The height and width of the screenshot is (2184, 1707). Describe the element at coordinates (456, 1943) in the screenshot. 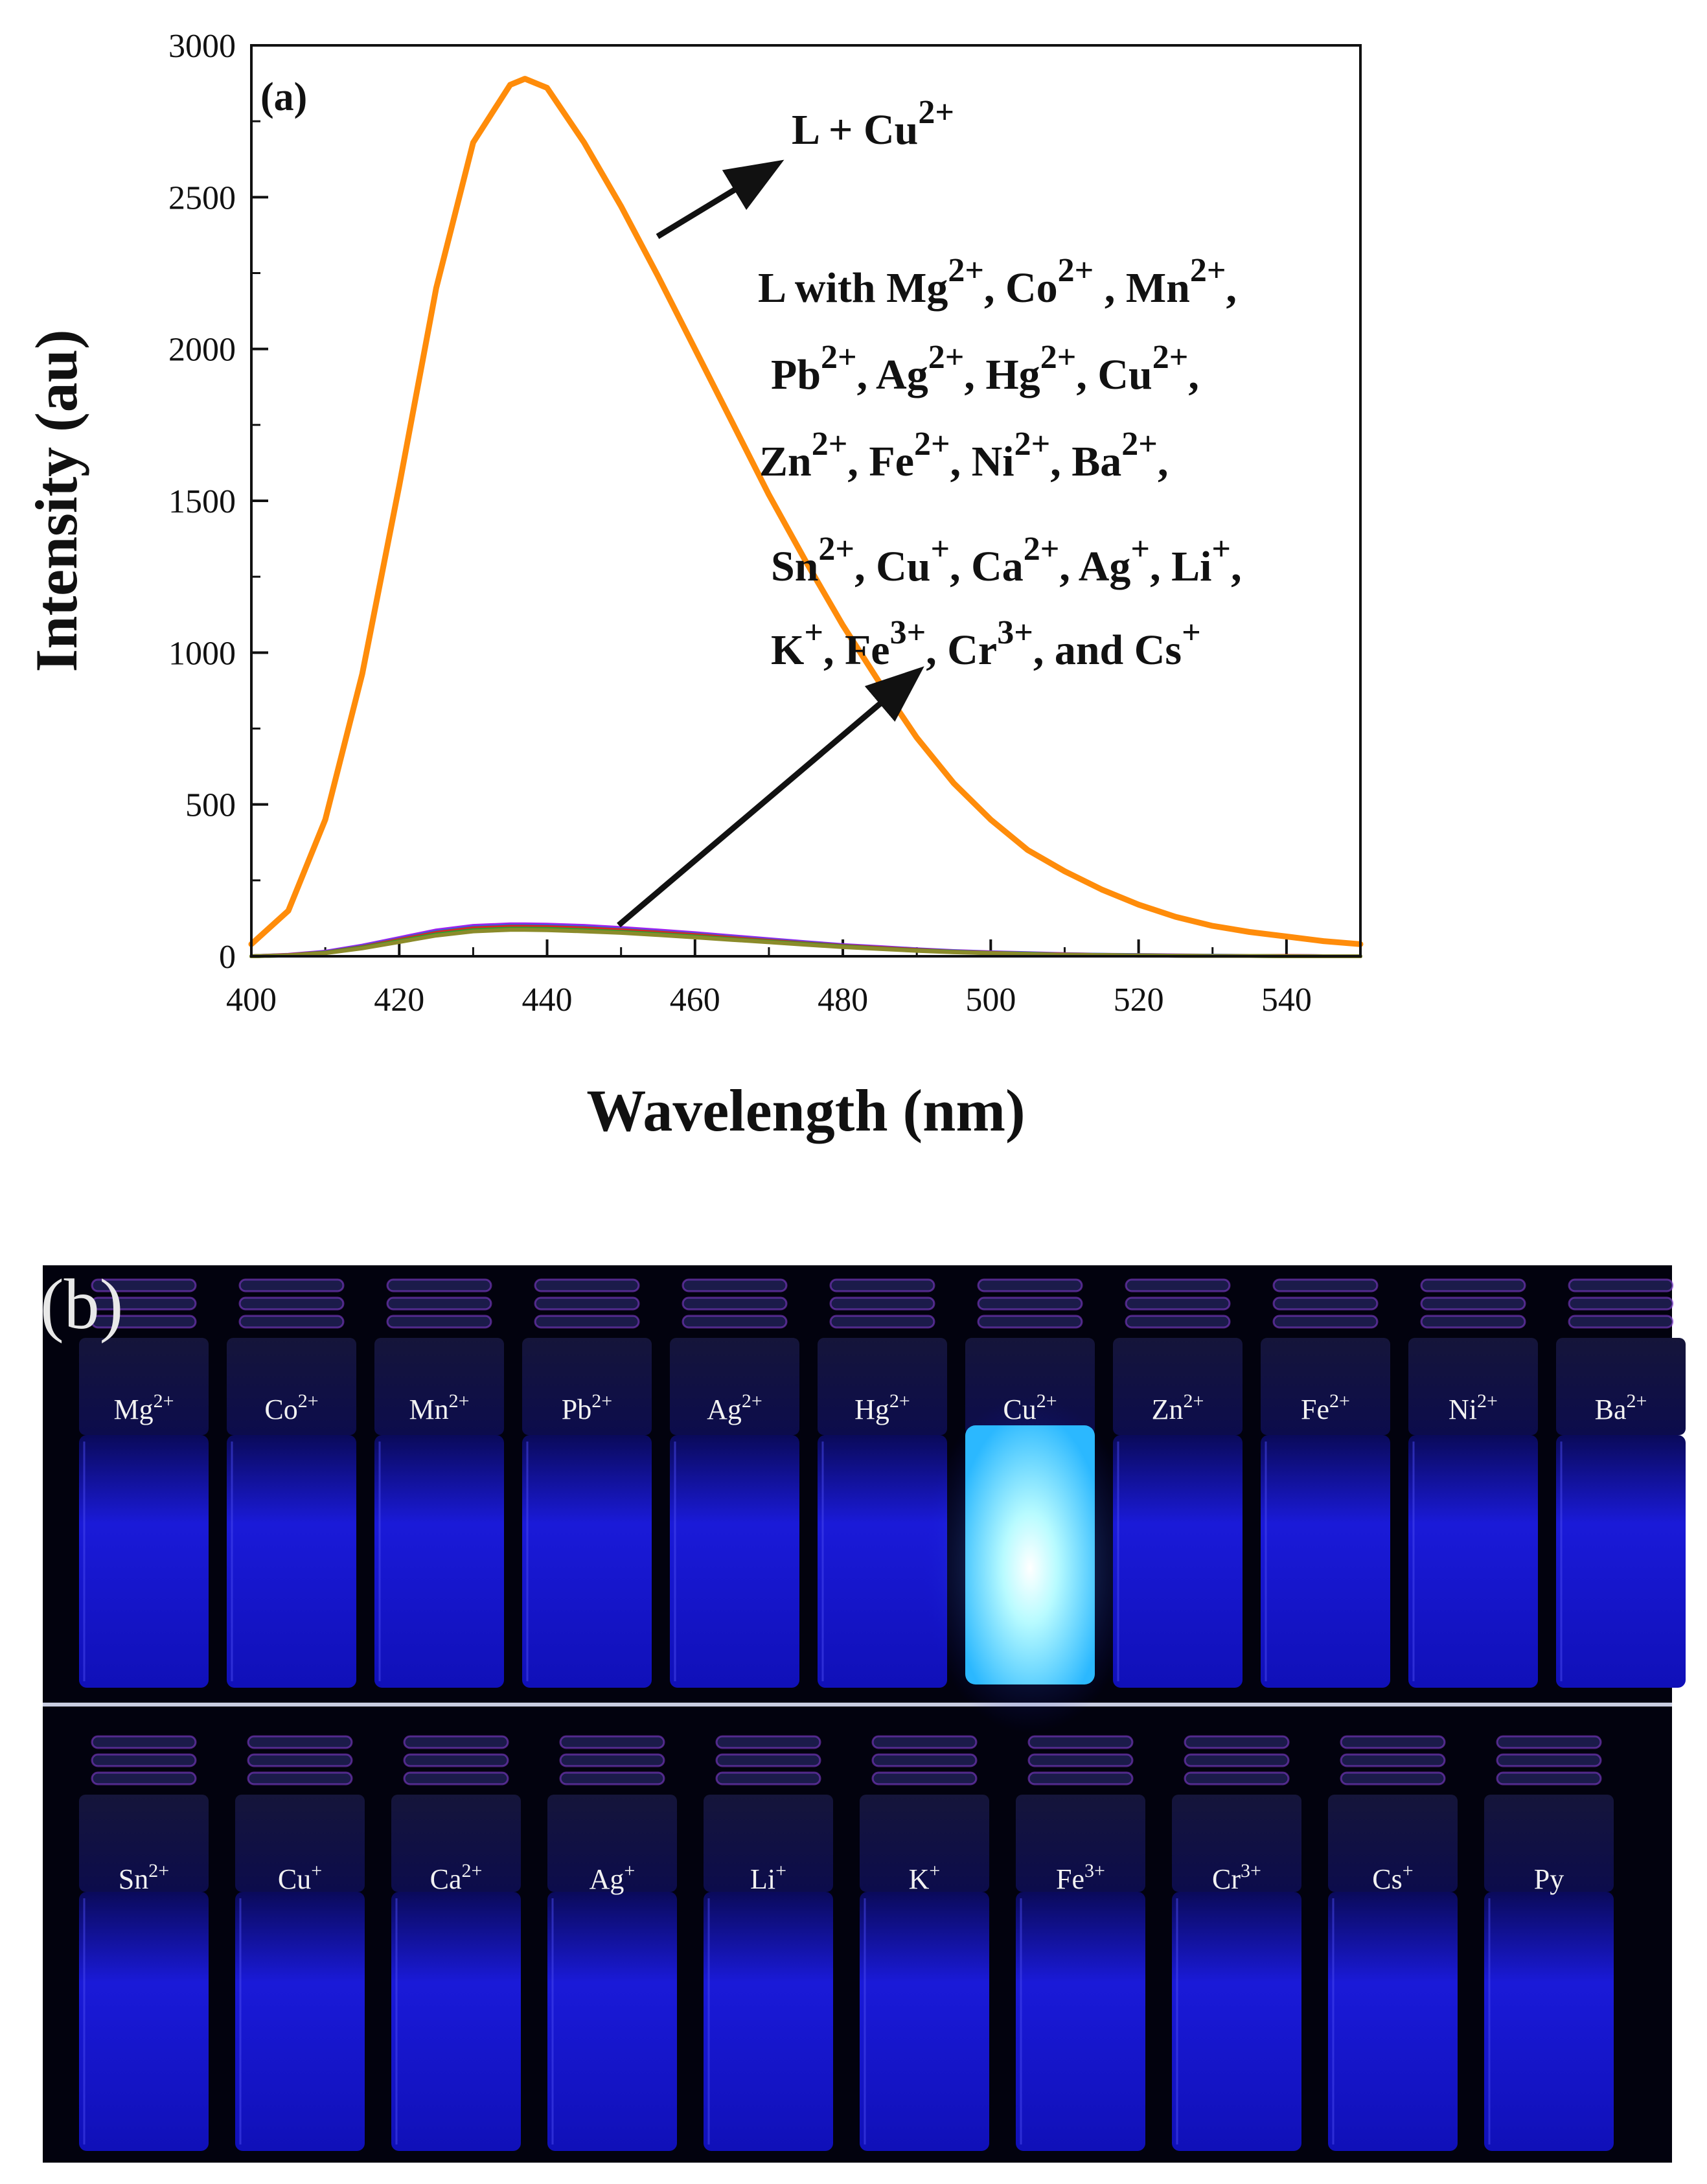

I see `vial-ca-2plus: Ca2+` at that location.